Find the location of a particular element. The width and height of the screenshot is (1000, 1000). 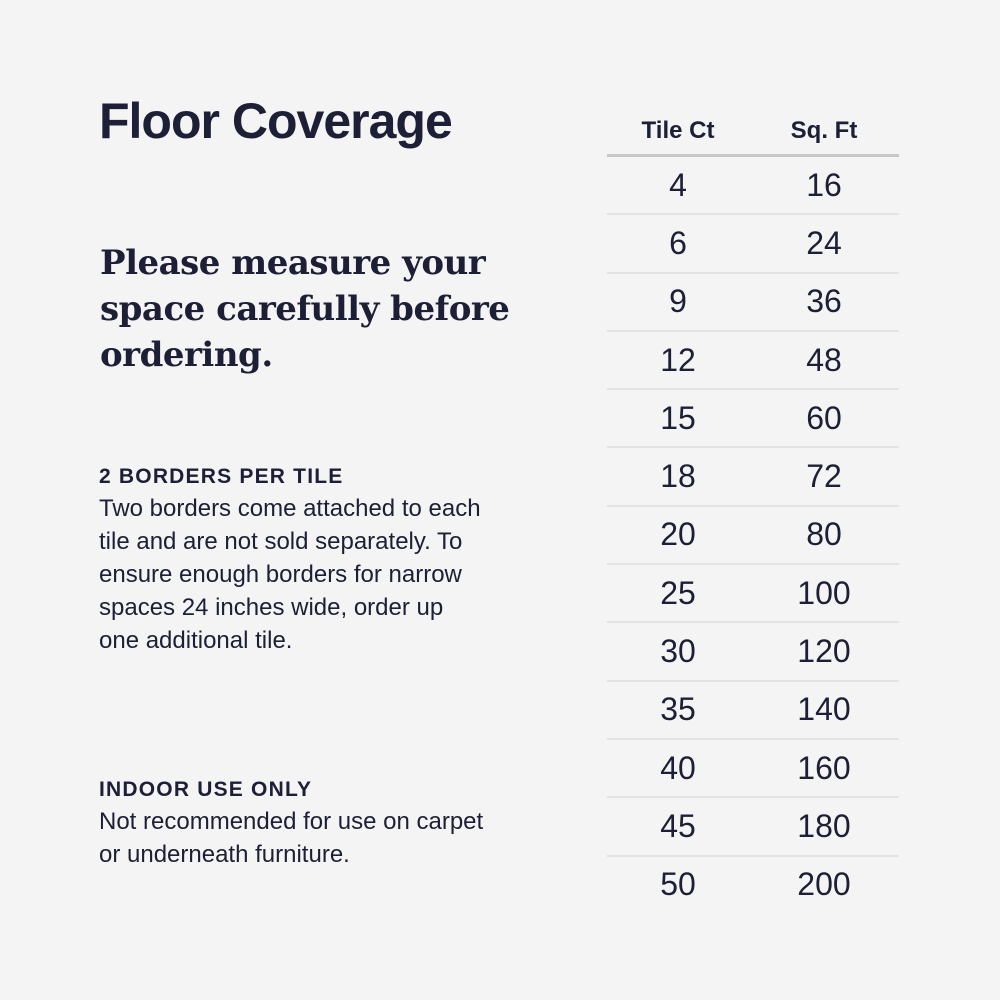

table-header: Tile Ct Sq. Ft is located at coordinates (753, 132).